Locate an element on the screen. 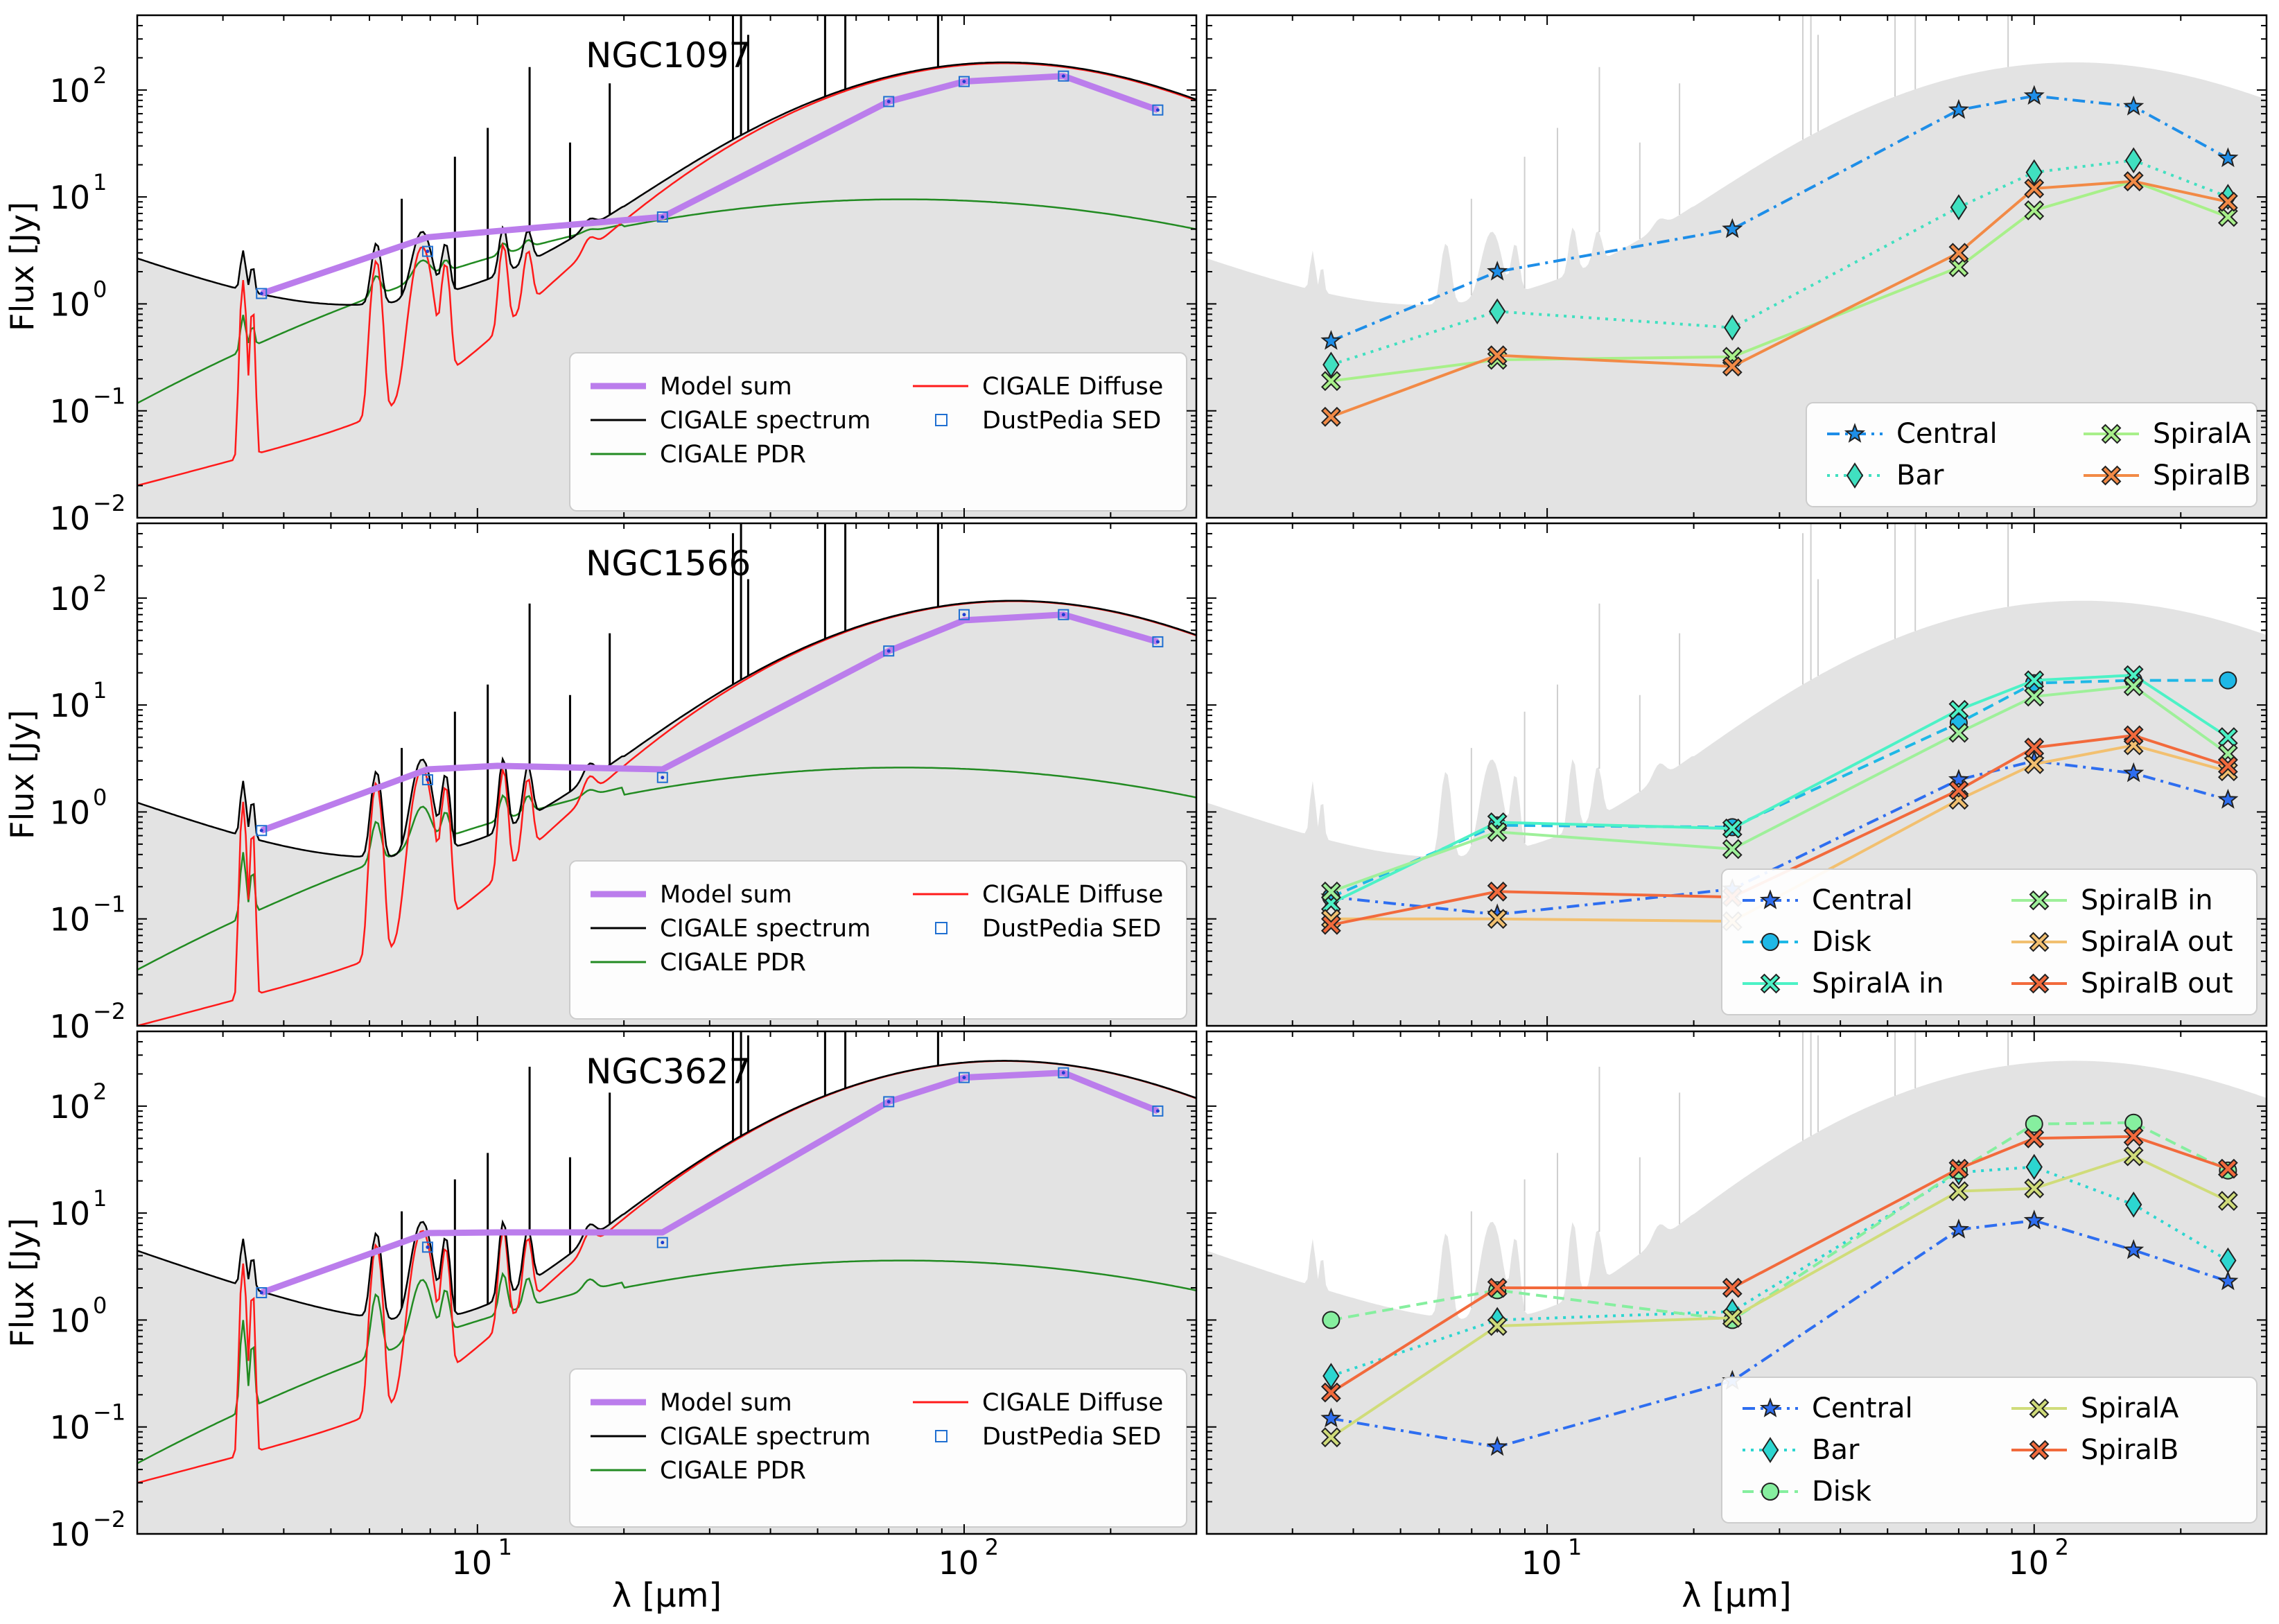 Image resolution: width=2279 pixels, height=1624 pixels. region-series-spiralb is located at coordinates (1779, 299).